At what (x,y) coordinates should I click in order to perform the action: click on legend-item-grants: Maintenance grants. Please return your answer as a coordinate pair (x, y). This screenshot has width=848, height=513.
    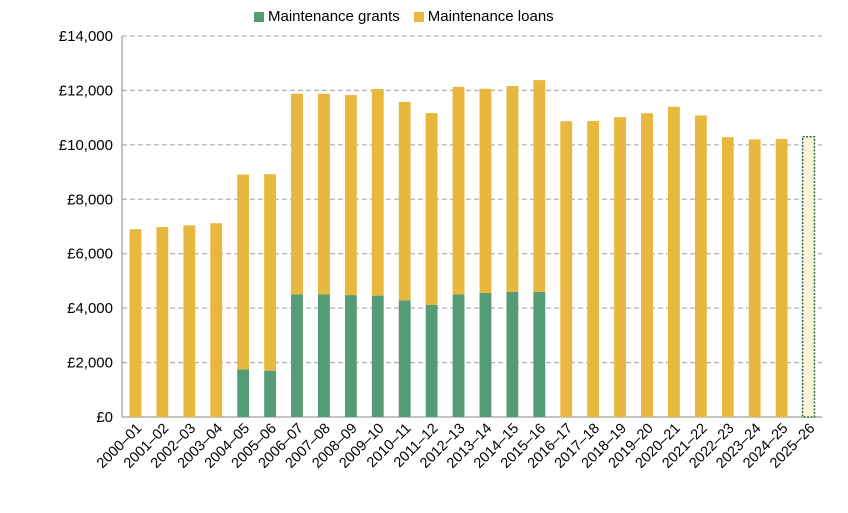
    Looking at the image, I should click on (327, 16).